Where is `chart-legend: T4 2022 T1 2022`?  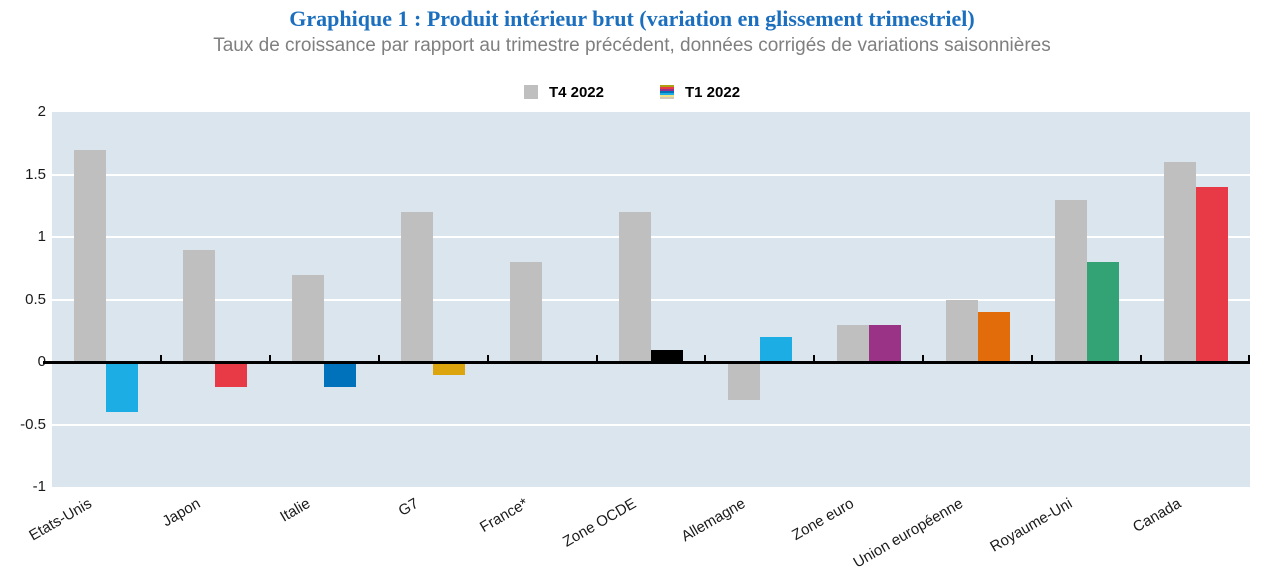
chart-legend: T4 2022 T1 2022 is located at coordinates (632, 92).